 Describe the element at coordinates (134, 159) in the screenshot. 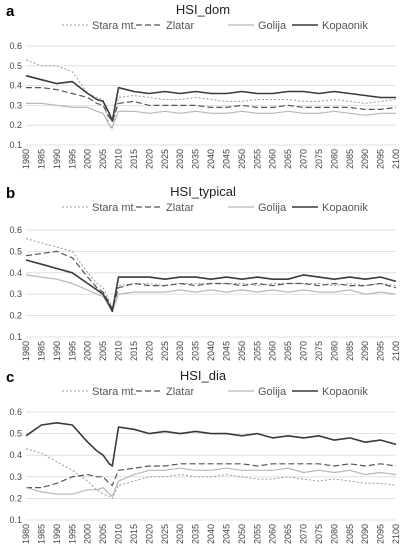

I see `x-tick-label: 2015` at that location.